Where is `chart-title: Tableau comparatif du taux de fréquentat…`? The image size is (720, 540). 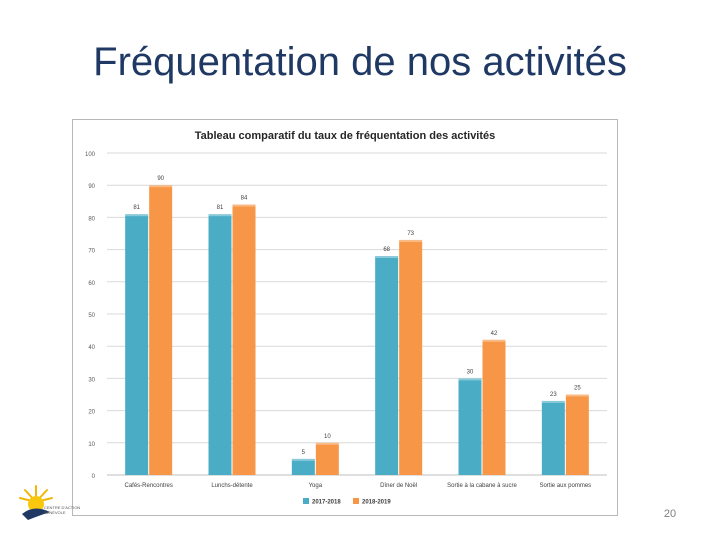
chart-title: Tableau comparatif du taux de fréquentat… is located at coordinates (345, 136).